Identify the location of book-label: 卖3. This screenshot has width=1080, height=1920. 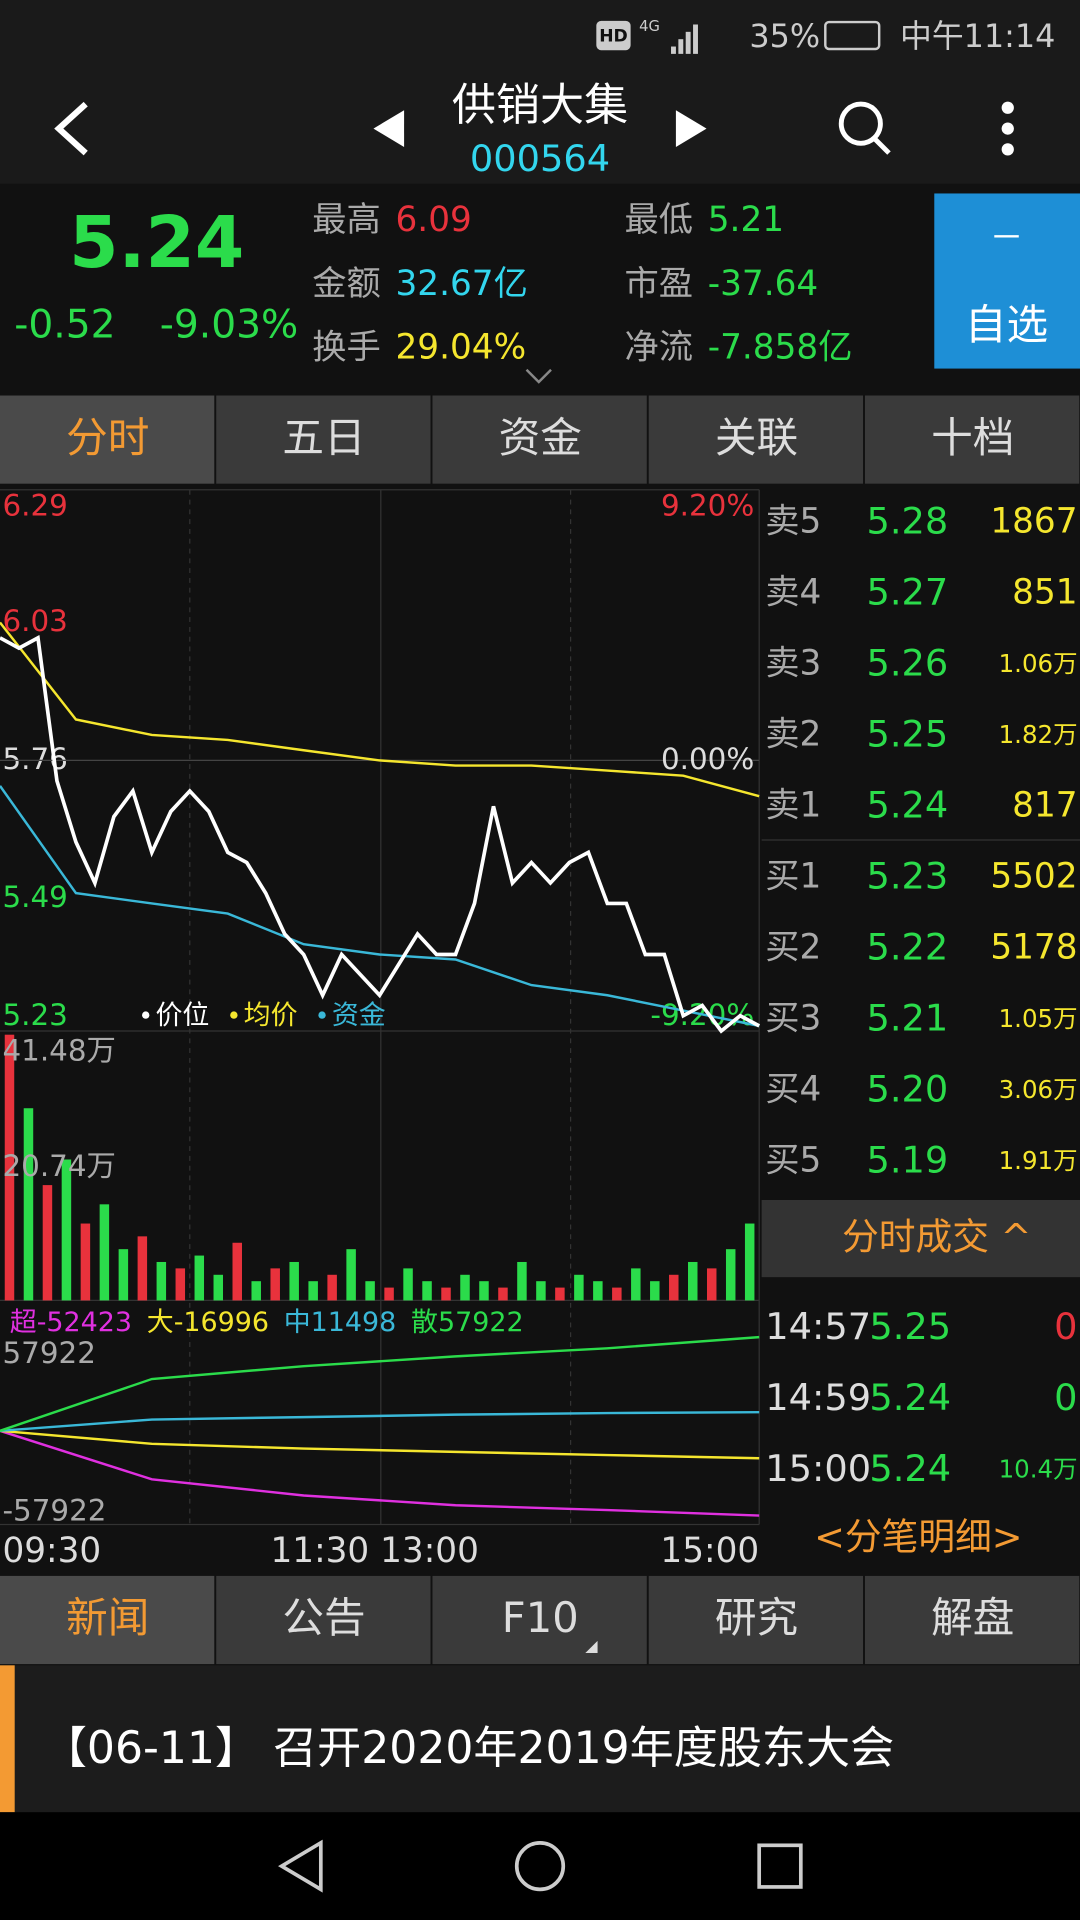
(793, 663).